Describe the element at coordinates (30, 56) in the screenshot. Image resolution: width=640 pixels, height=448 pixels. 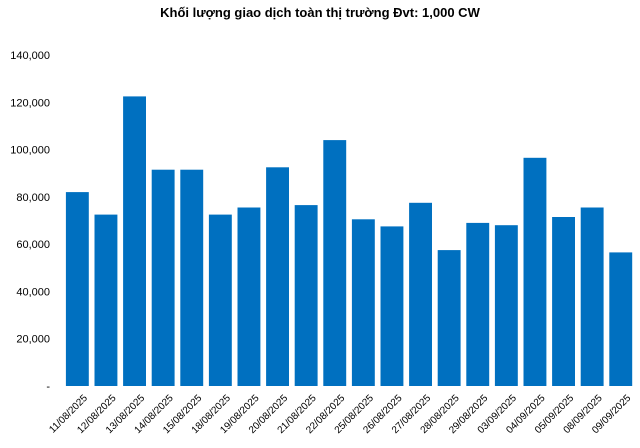
I see `y-tick-label: 140,000` at that location.